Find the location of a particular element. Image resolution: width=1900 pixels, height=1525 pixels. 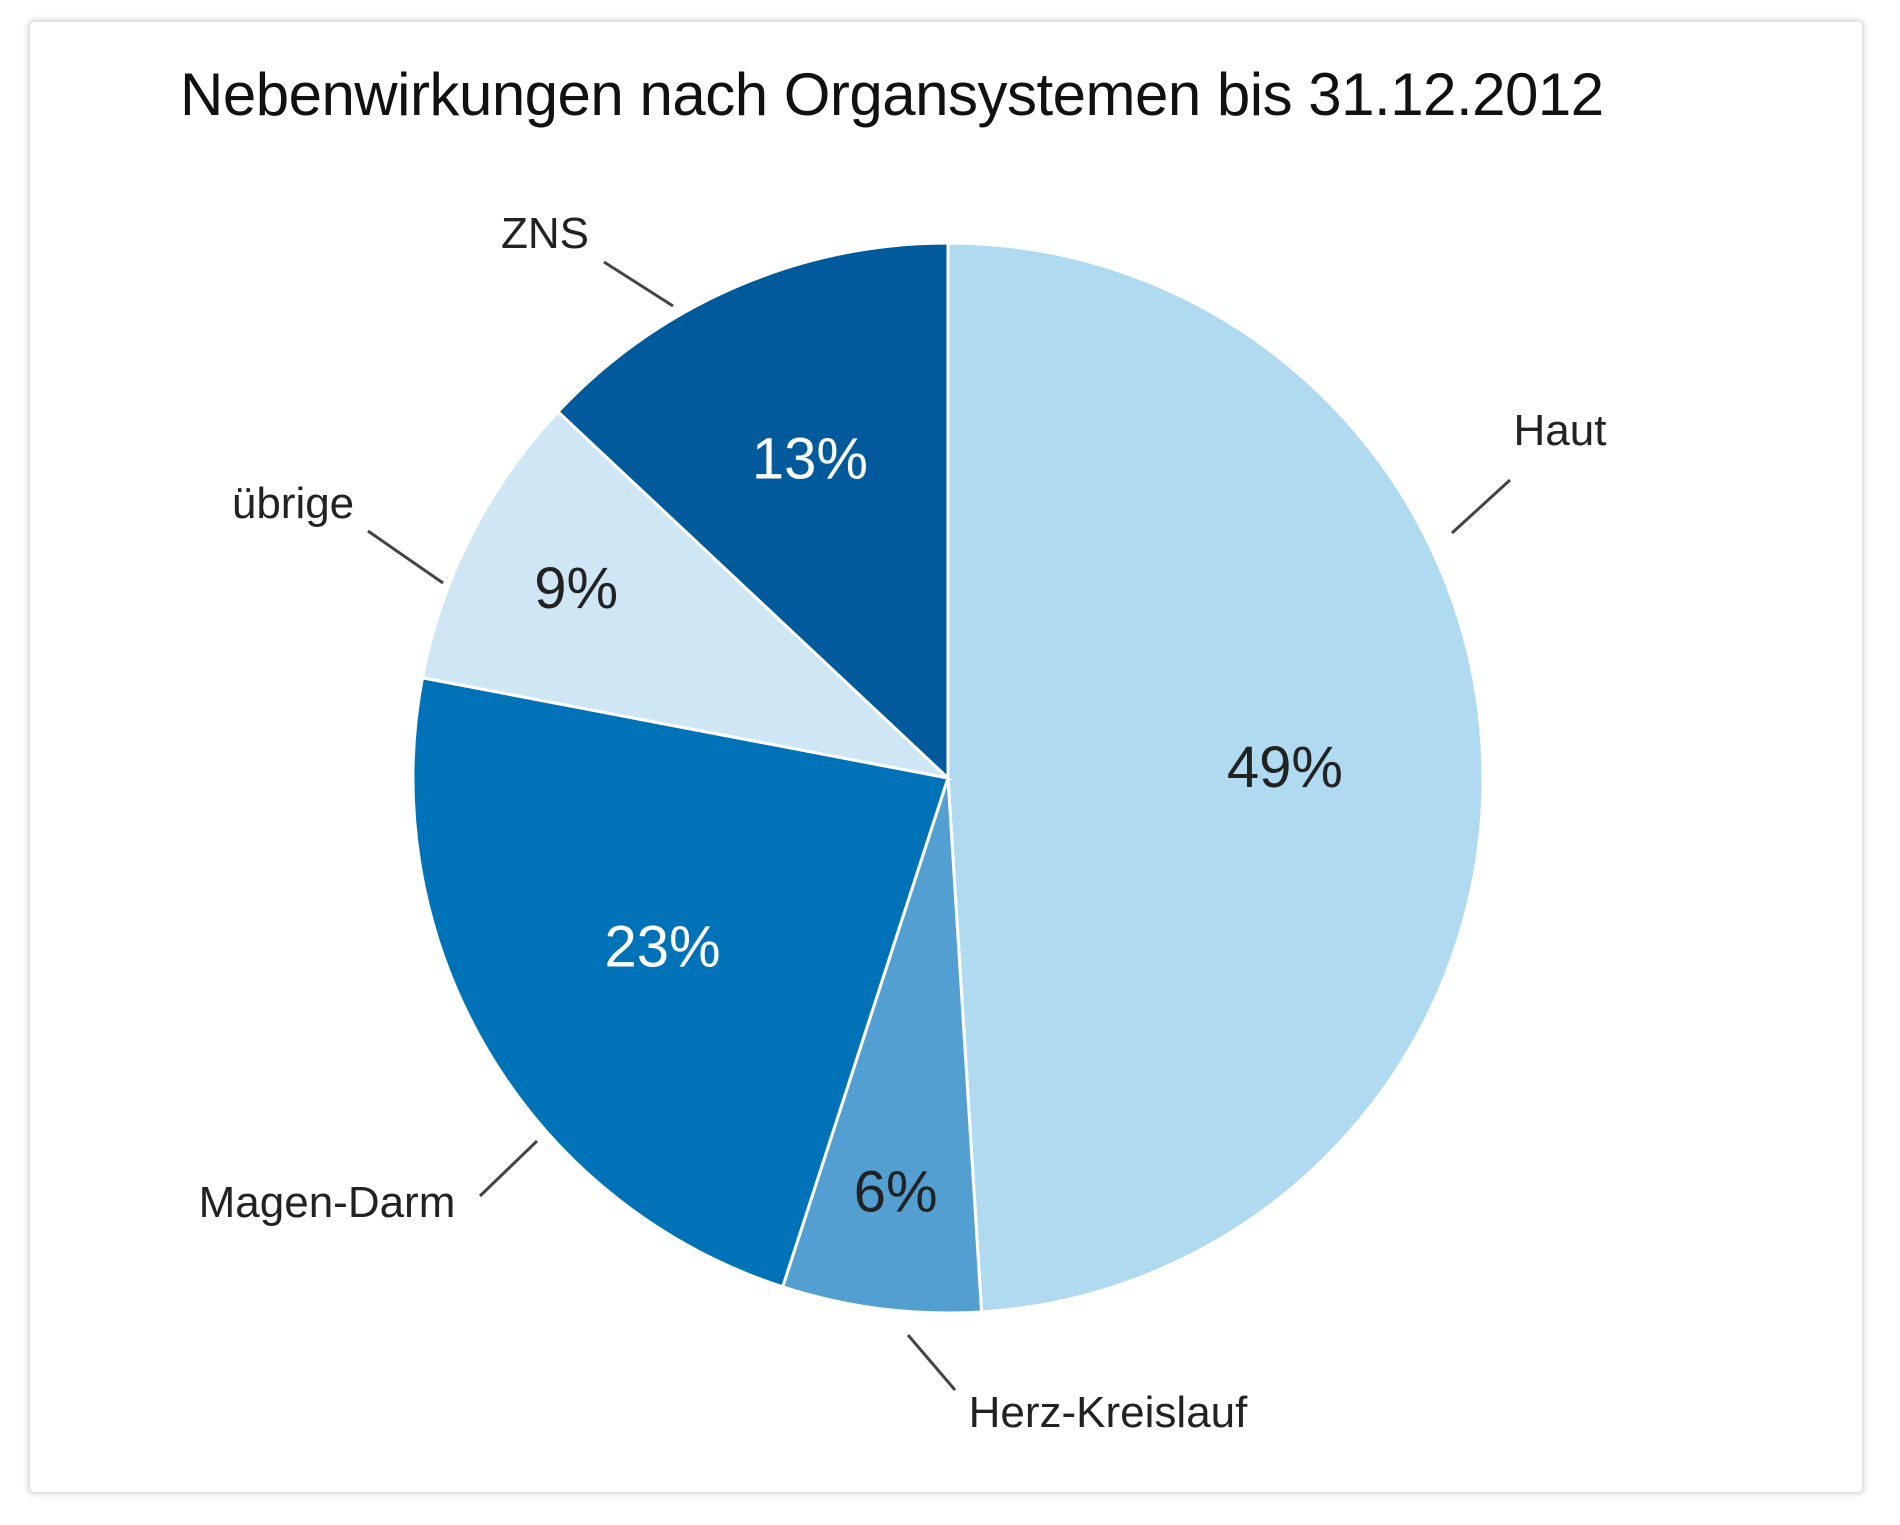

slice-value-label-magen-darm: 23% is located at coordinates (662, 946).